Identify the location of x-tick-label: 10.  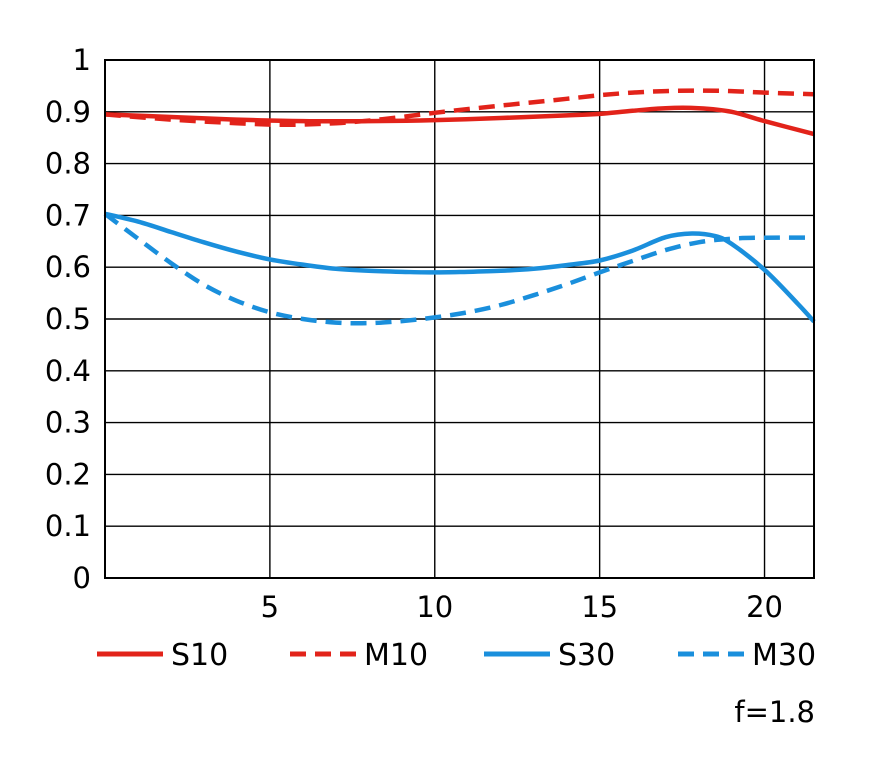
(434, 607).